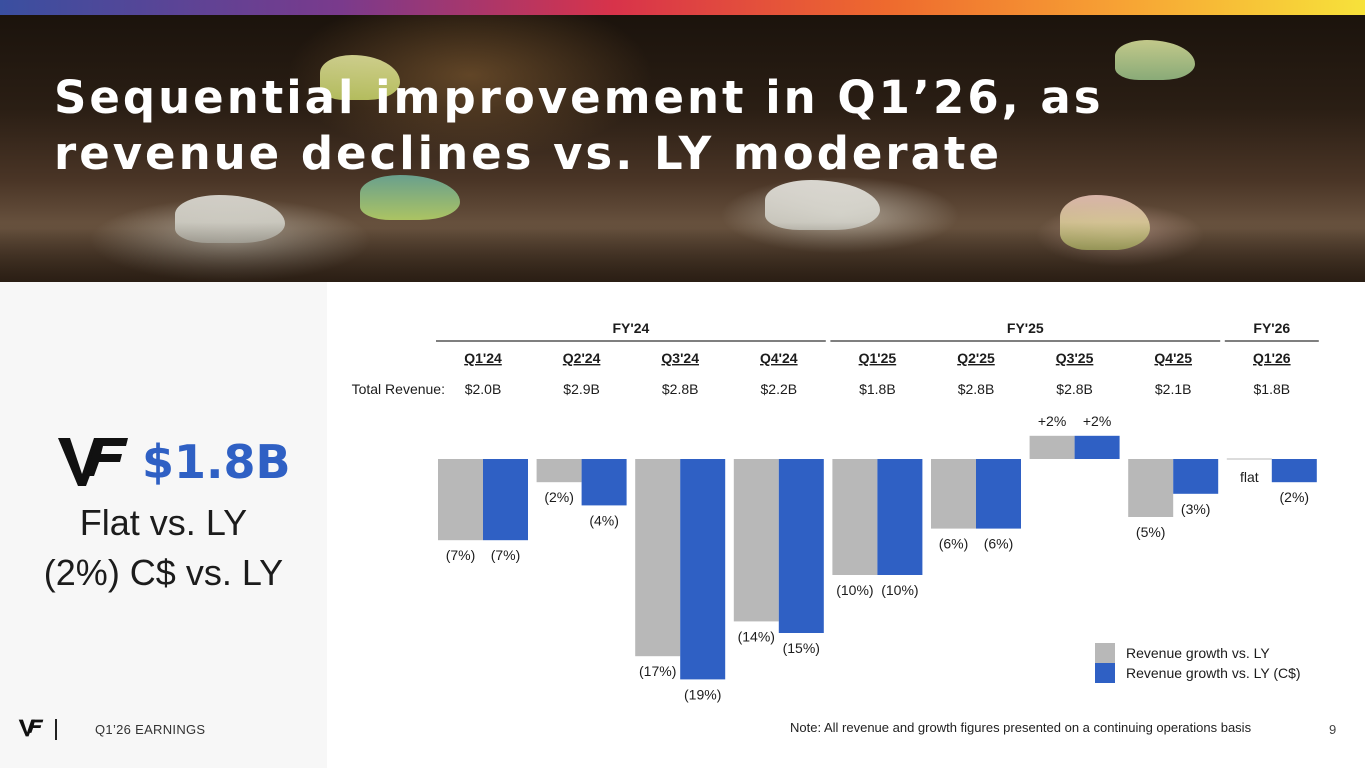 The width and height of the screenshot is (1365, 768). Describe the element at coordinates (1196, 509) in the screenshot. I see `bar-data-label: (3%)` at that location.